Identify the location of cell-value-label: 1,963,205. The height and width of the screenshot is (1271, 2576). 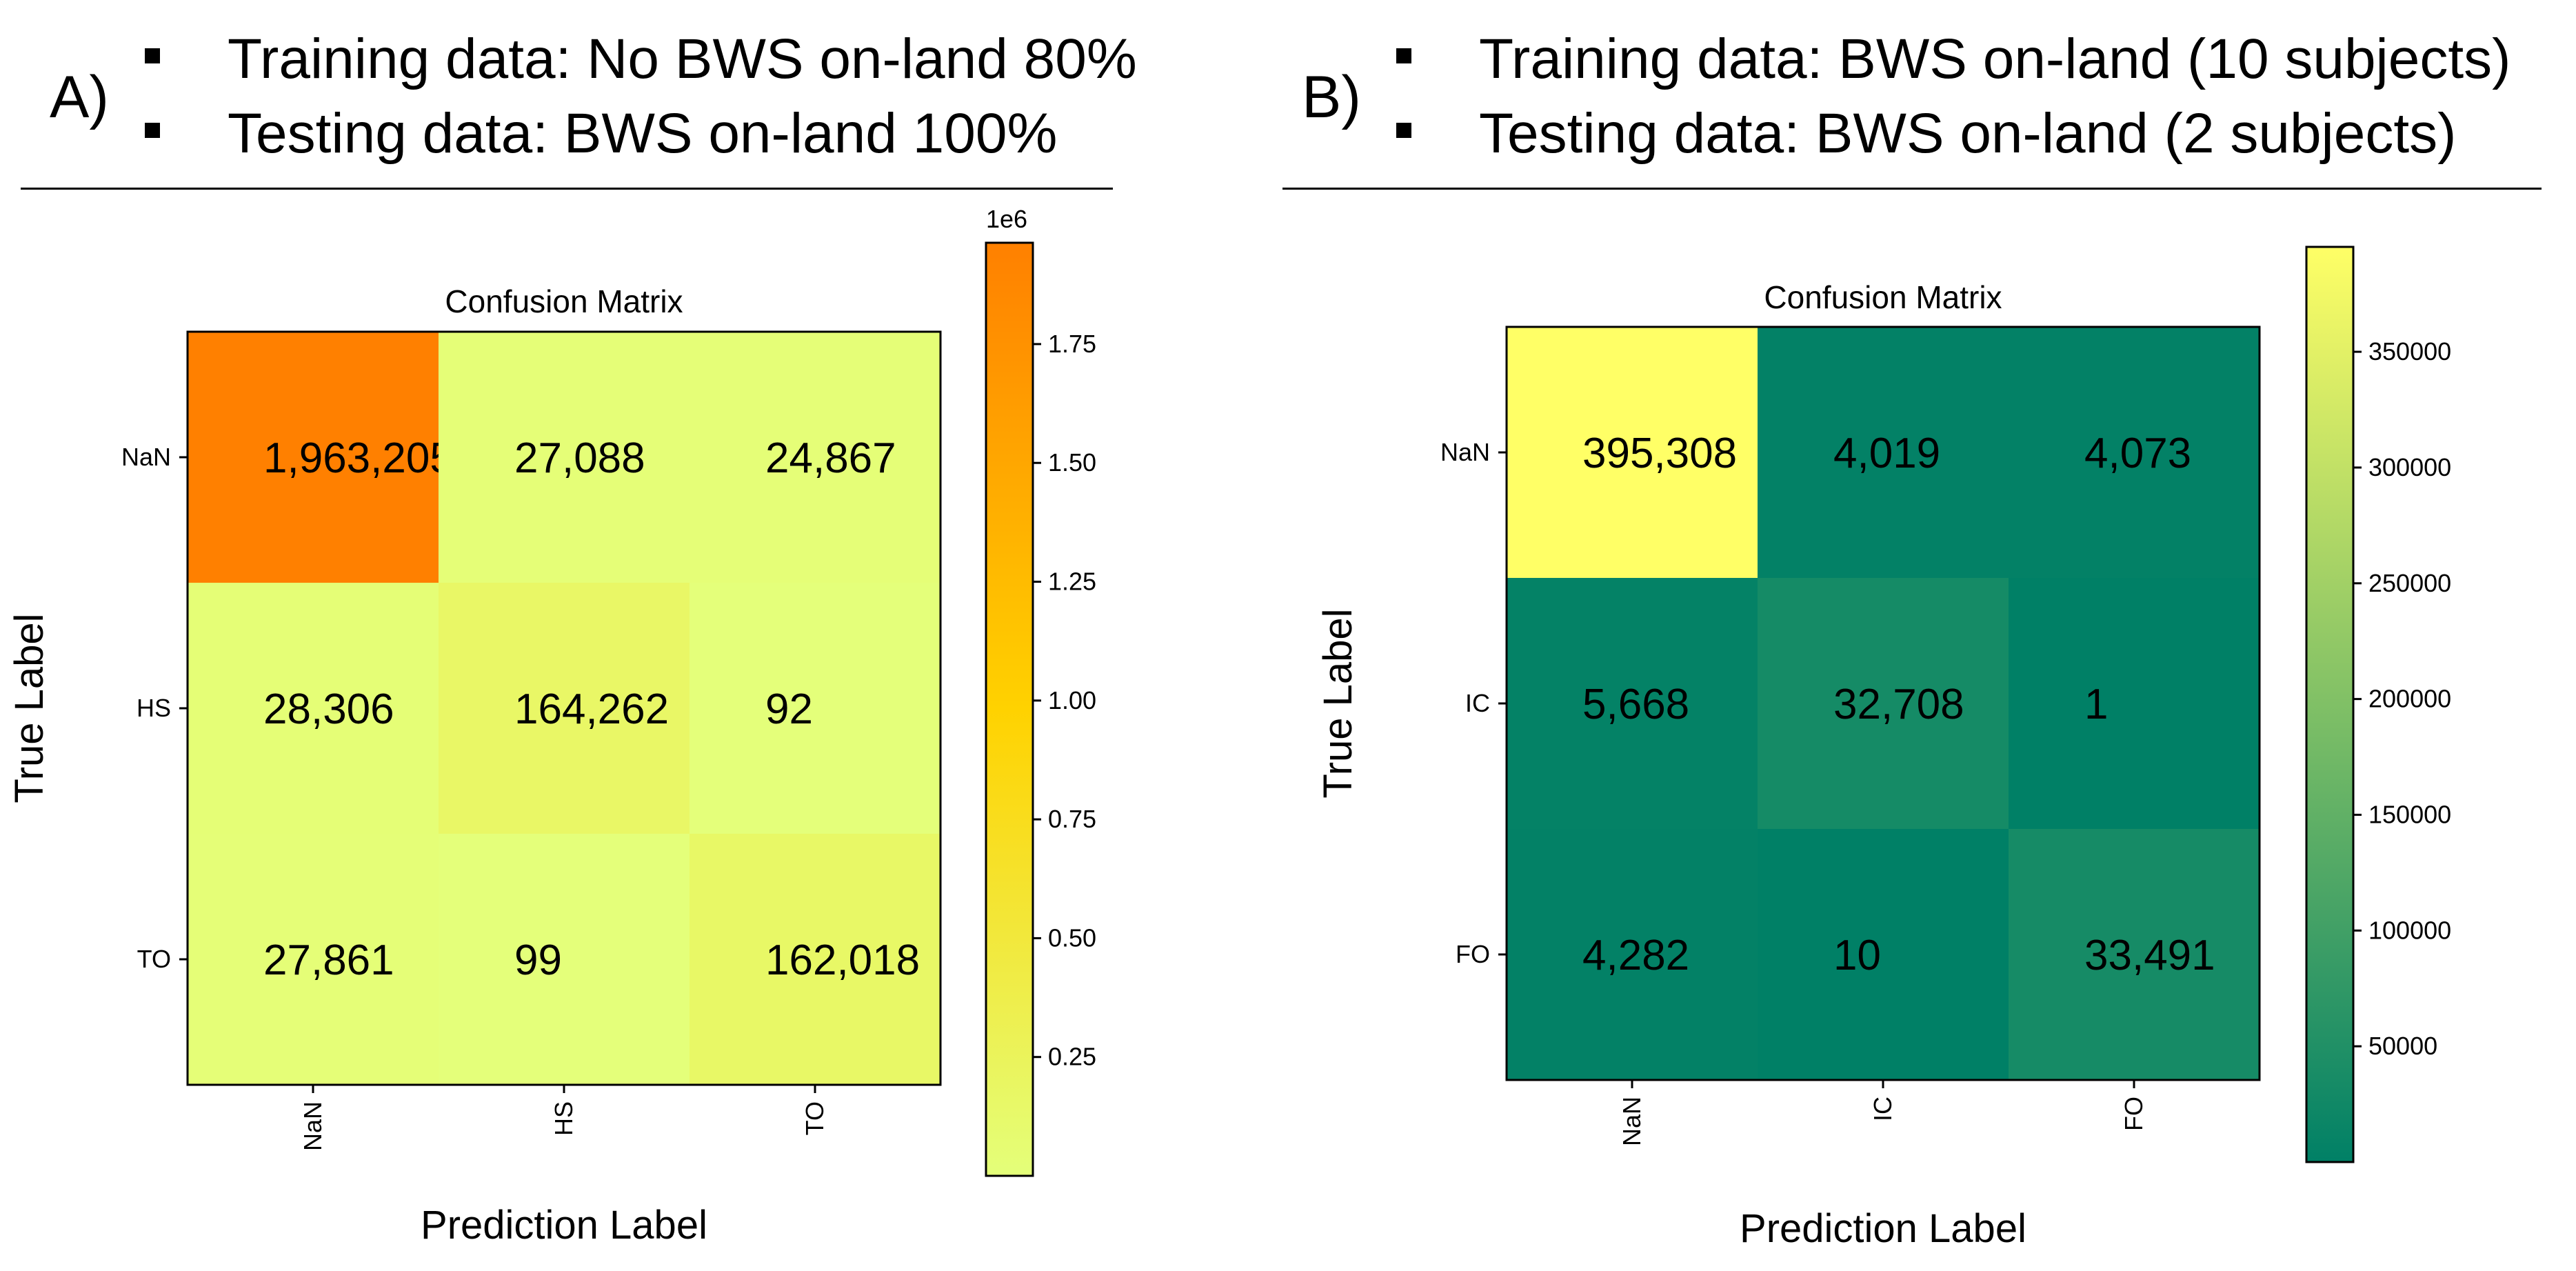
(358, 458).